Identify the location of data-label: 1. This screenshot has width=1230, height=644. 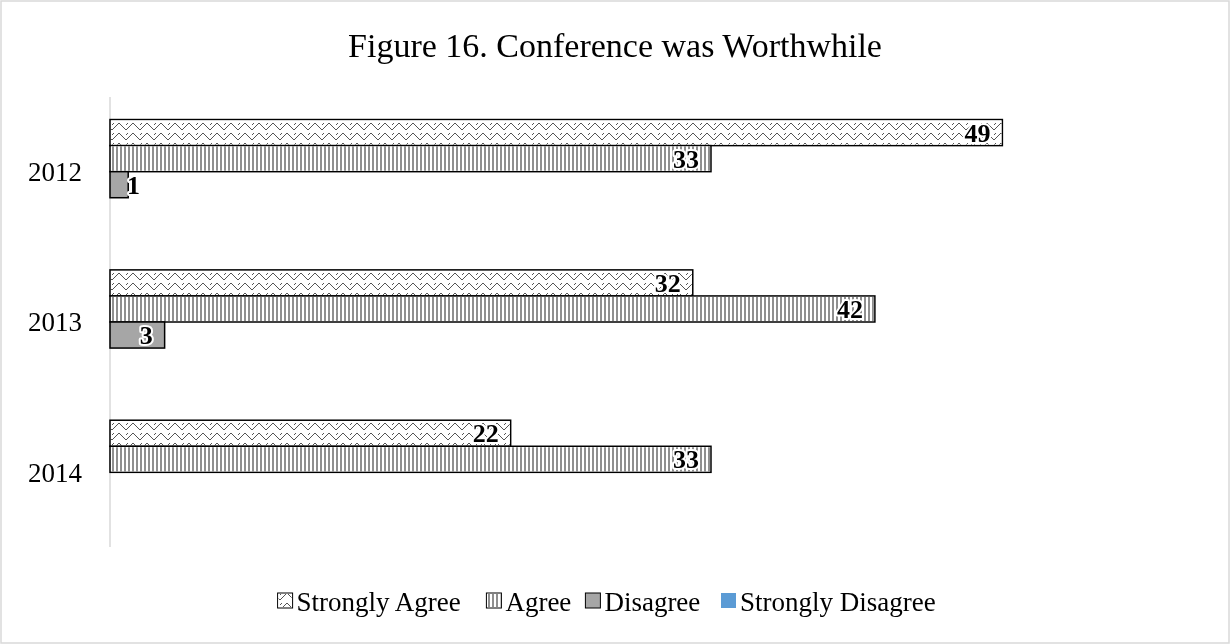
(133, 185).